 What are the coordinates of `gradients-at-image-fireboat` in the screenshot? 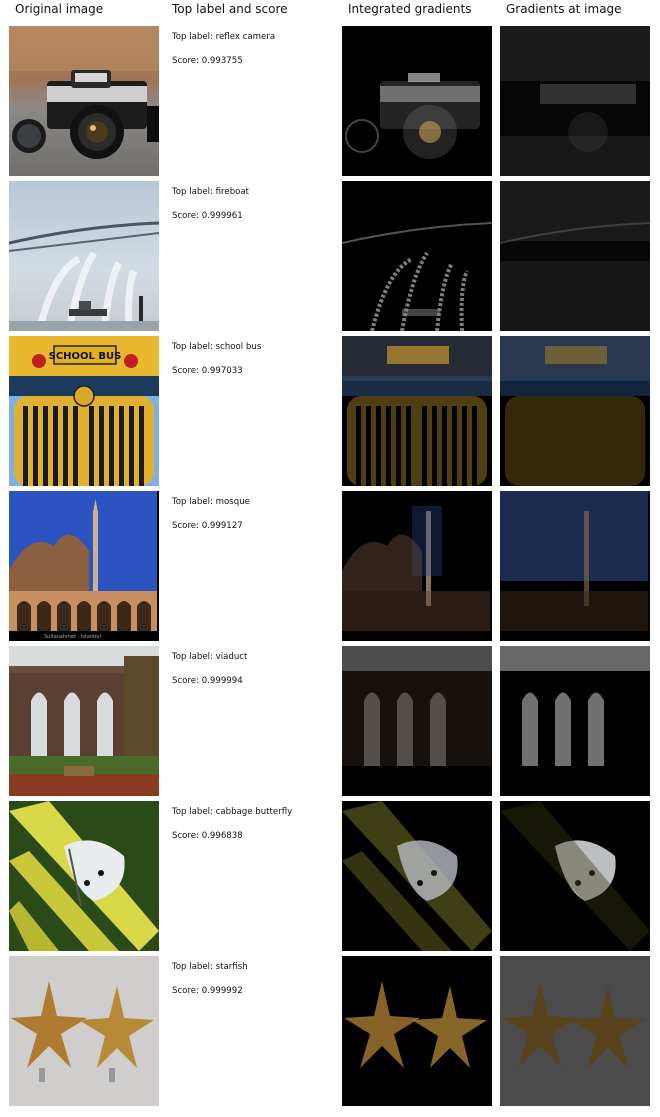 It's located at (575, 256).